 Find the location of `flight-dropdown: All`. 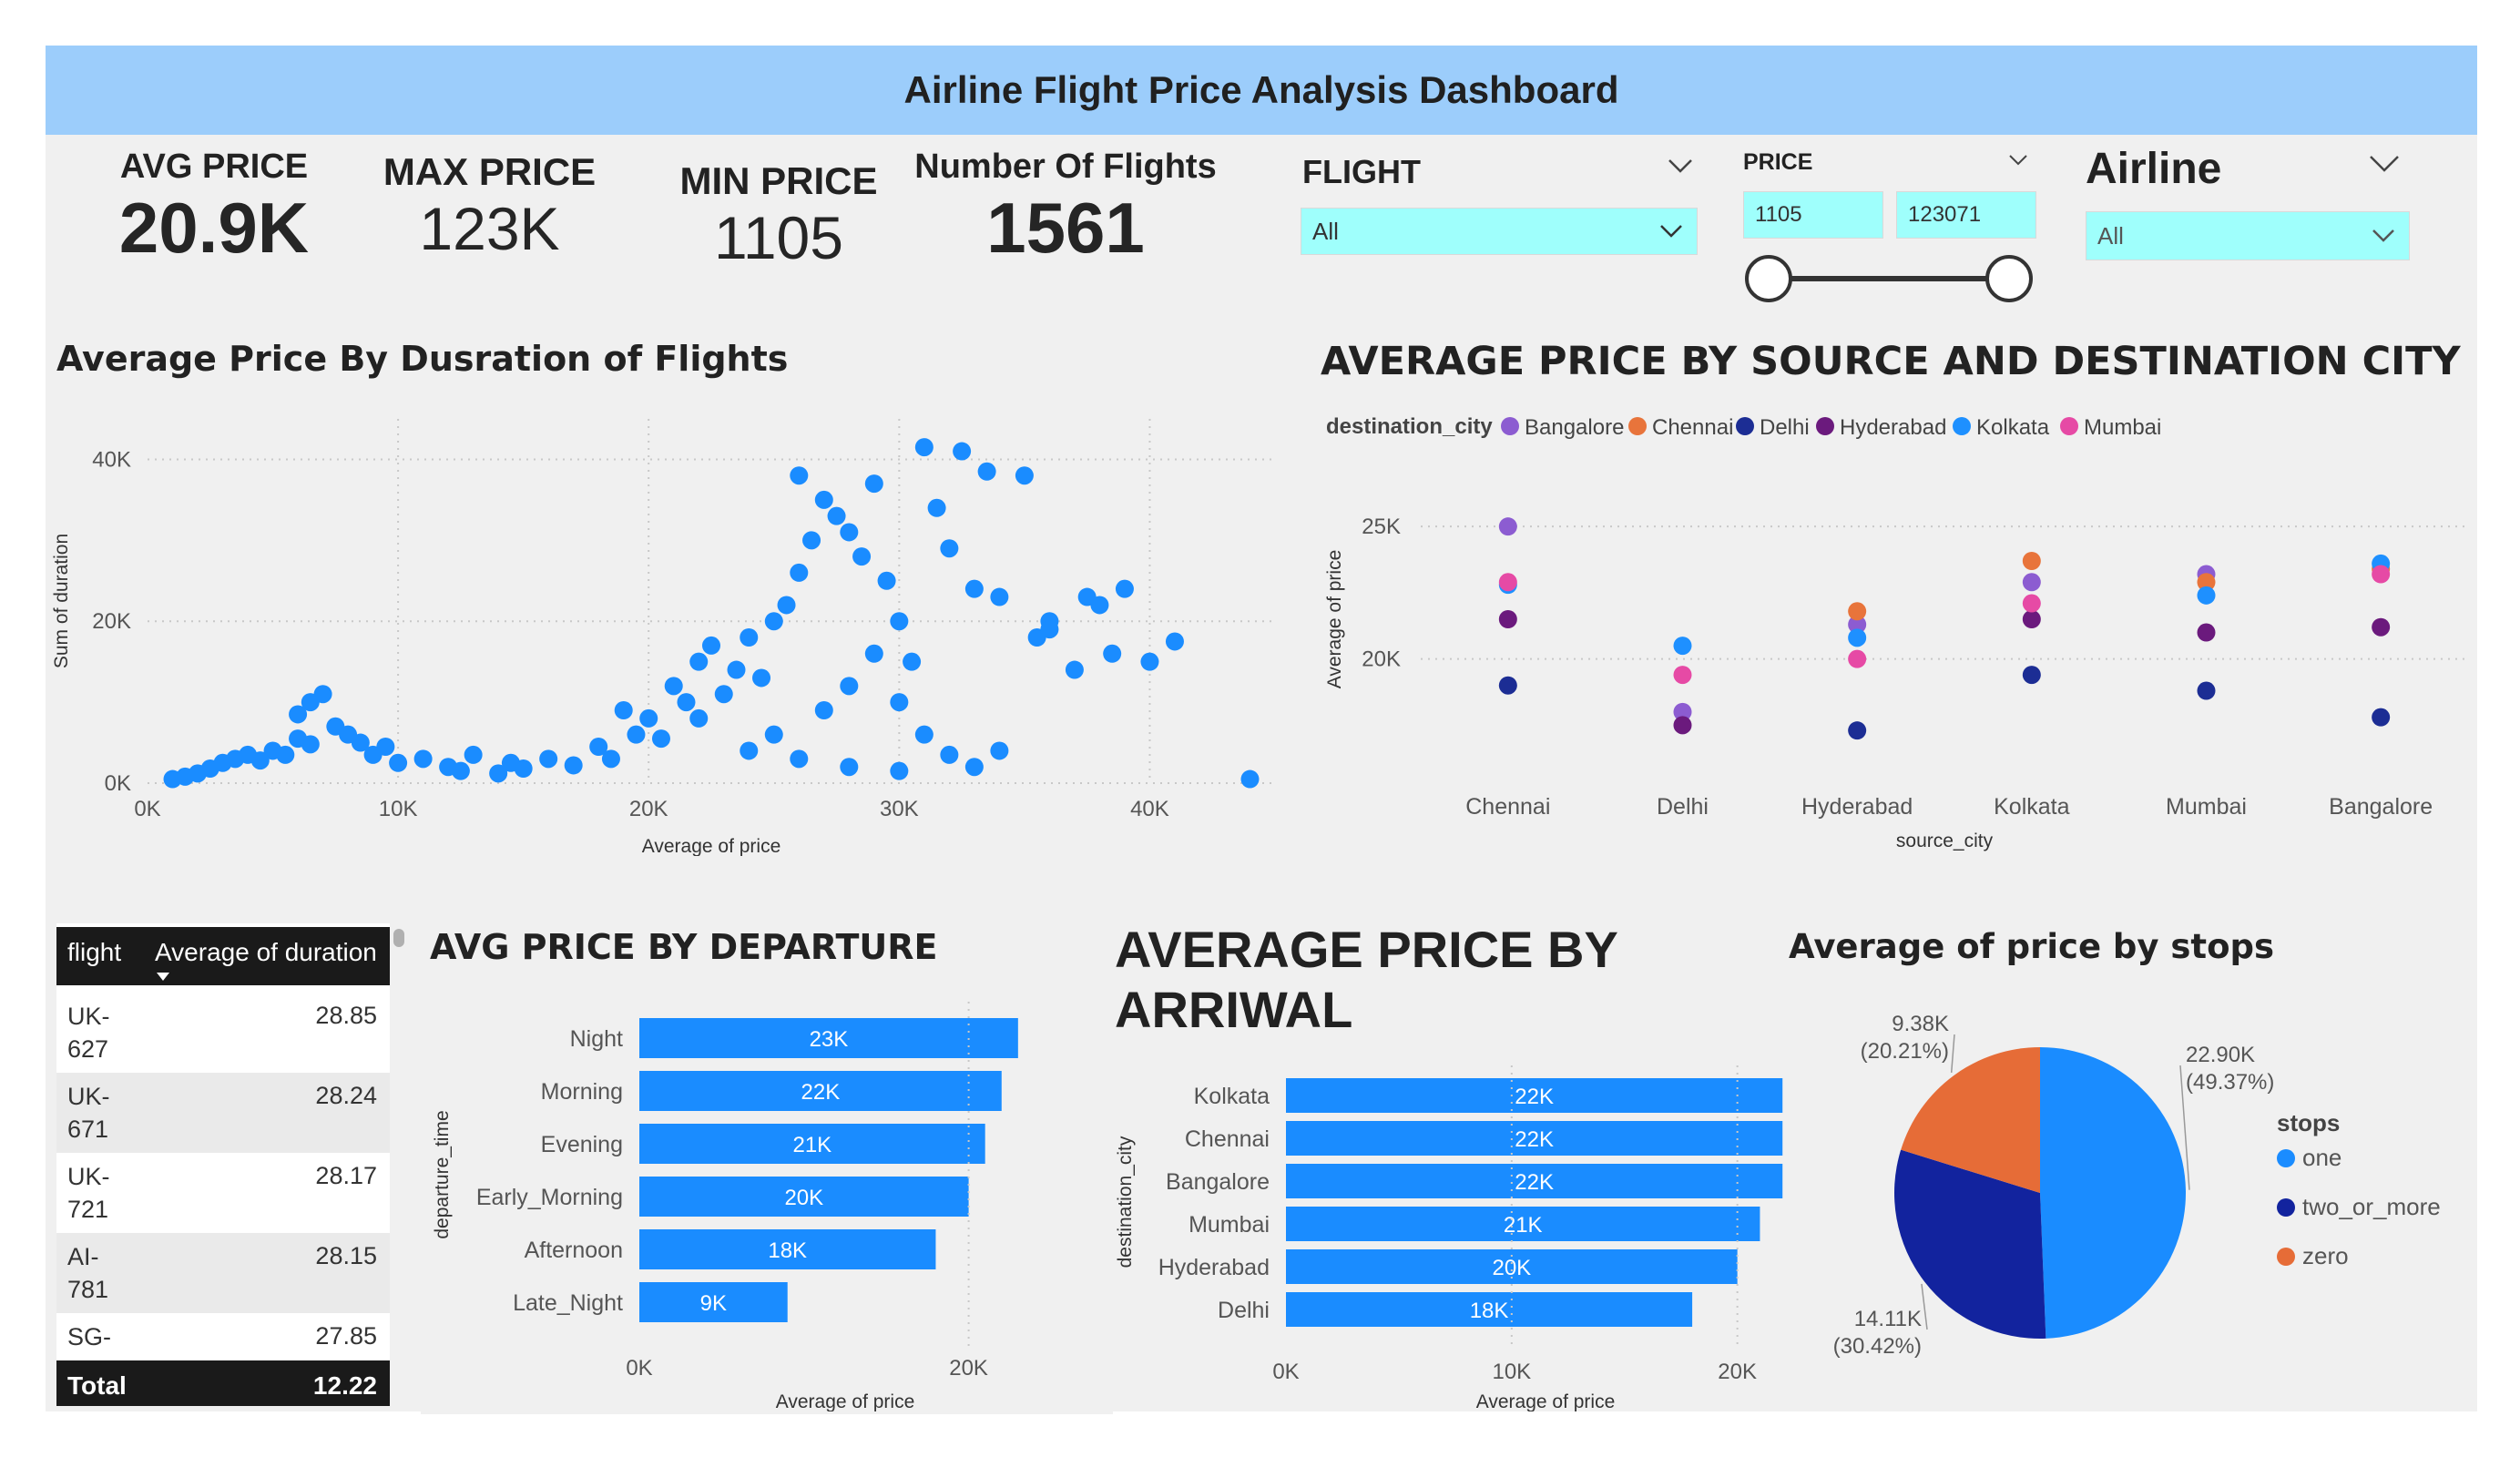

flight-dropdown: All is located at coordinates (1499, 232).